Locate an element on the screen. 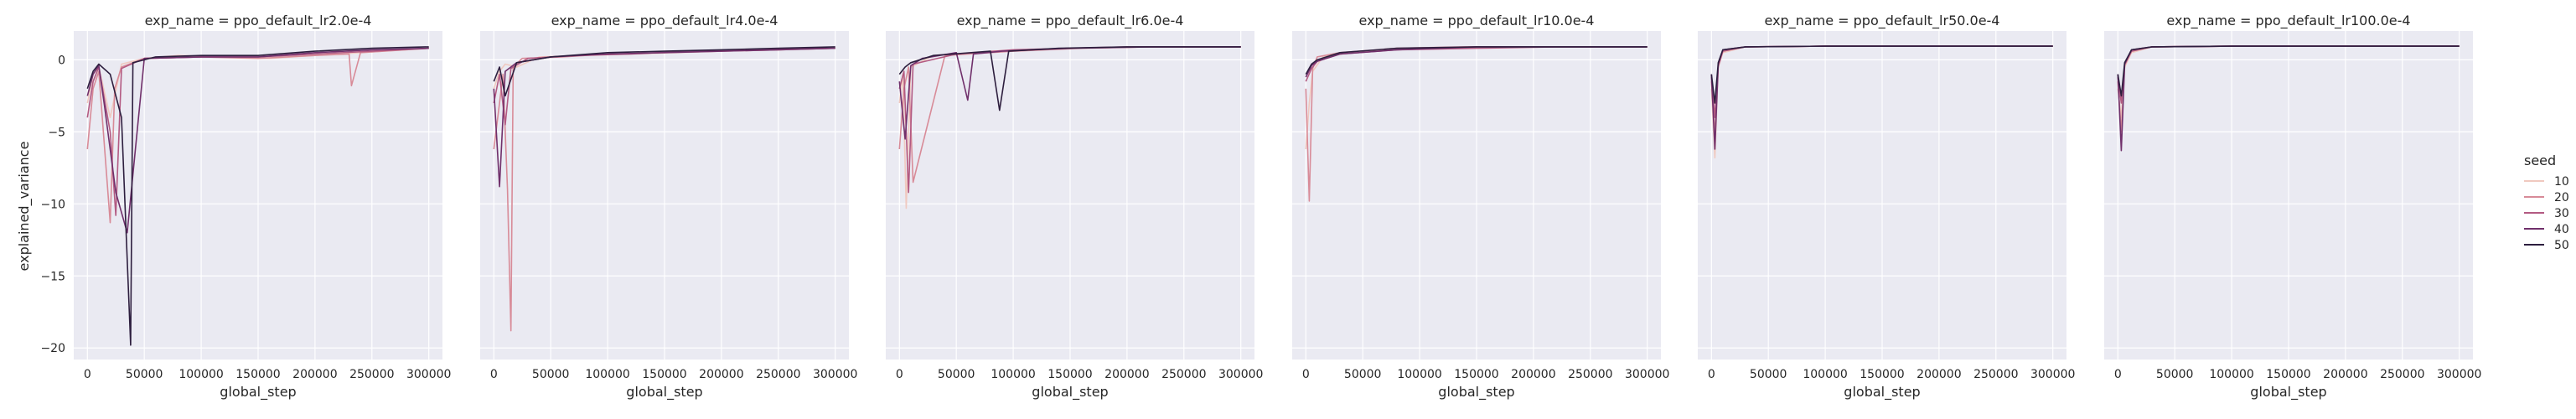  panel-title: exp_name = ppo_default_lr100.0e-4 is located at coordinates (2288, 21).